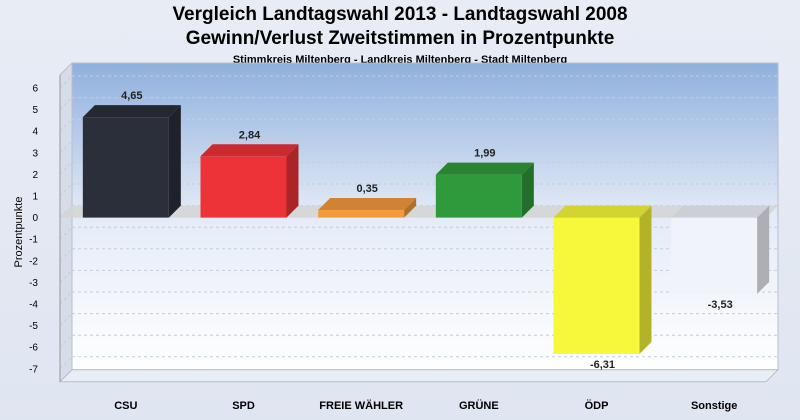 The image size is (800, 420). Describe the element at coordinates (720, 305) in the screenshot. I see `data-label: -3,53` at that location.